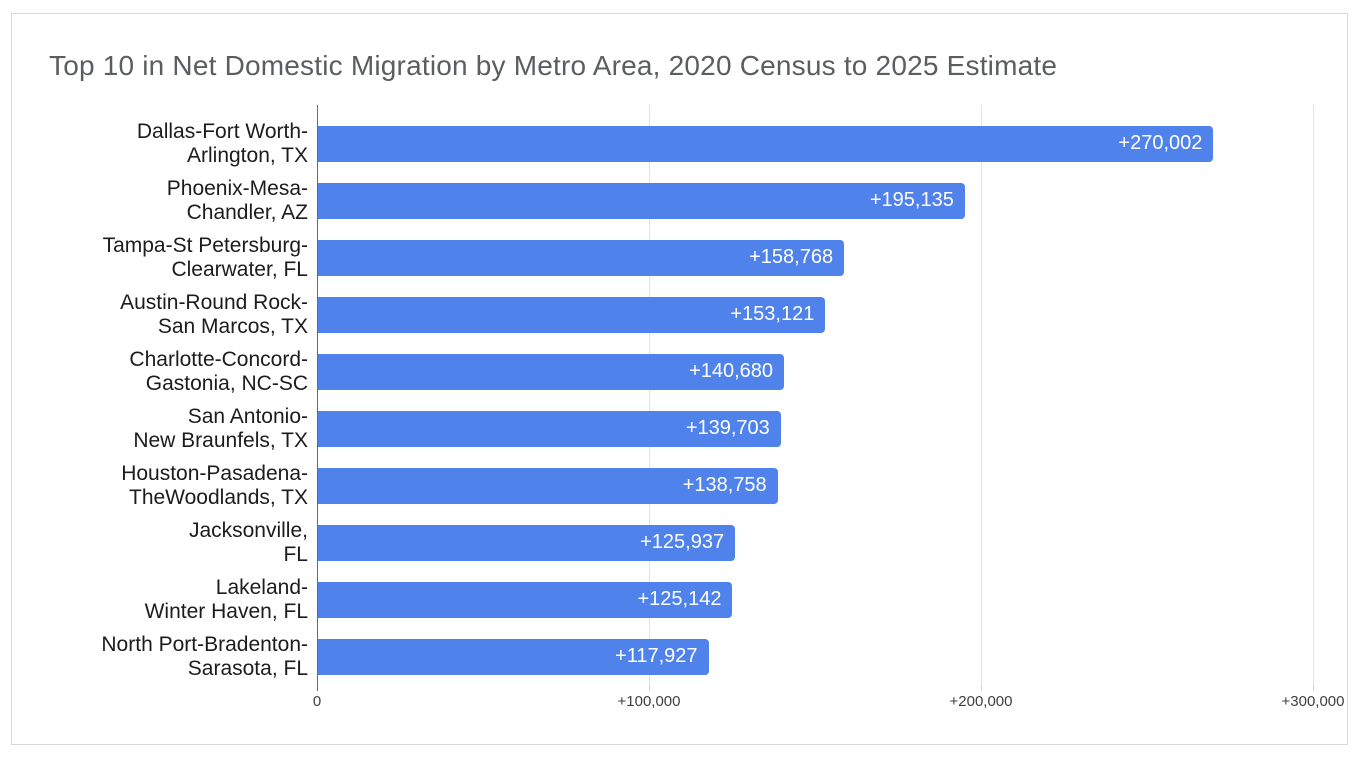  I want to click on bar-row: +153,121, so click(815, 314).